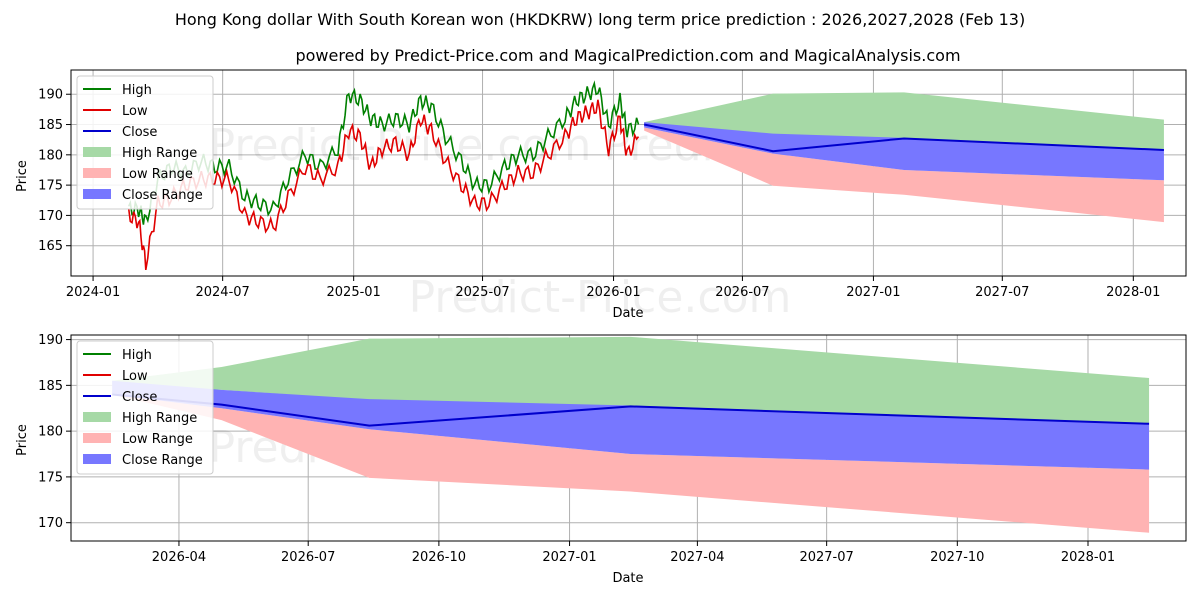  What do you see at coordinates (613, 292) in the screenshot?
I see `x-tick-label: 2026-01` at bounding box center [613, 292].